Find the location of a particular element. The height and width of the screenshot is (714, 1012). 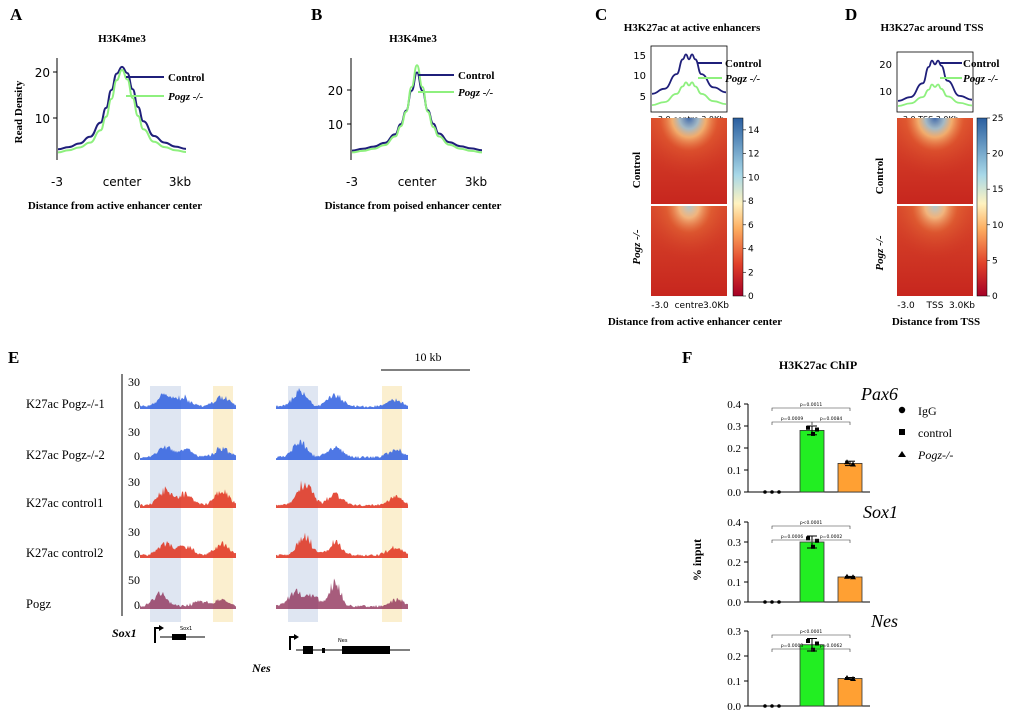

f-gene-label: Nes is located at coordinates (884, 621).